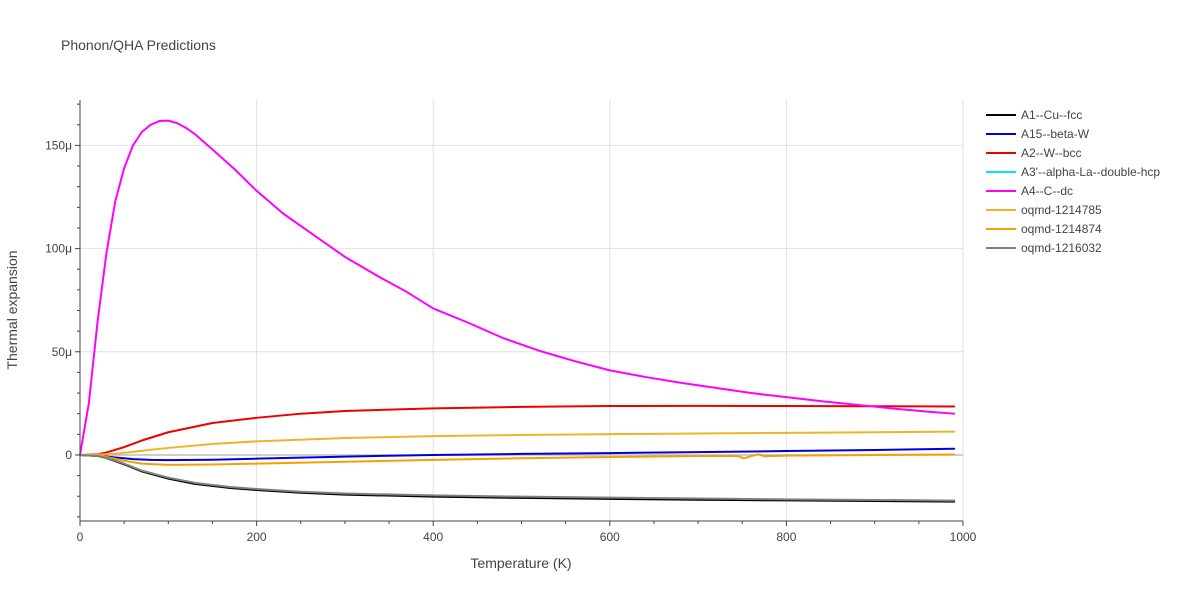 This screenshot has width=1200, height=600. Describe the element at coordinates (520, 563) in the screenshot. I see `x-axis-title: Temperature (K)` at that location.